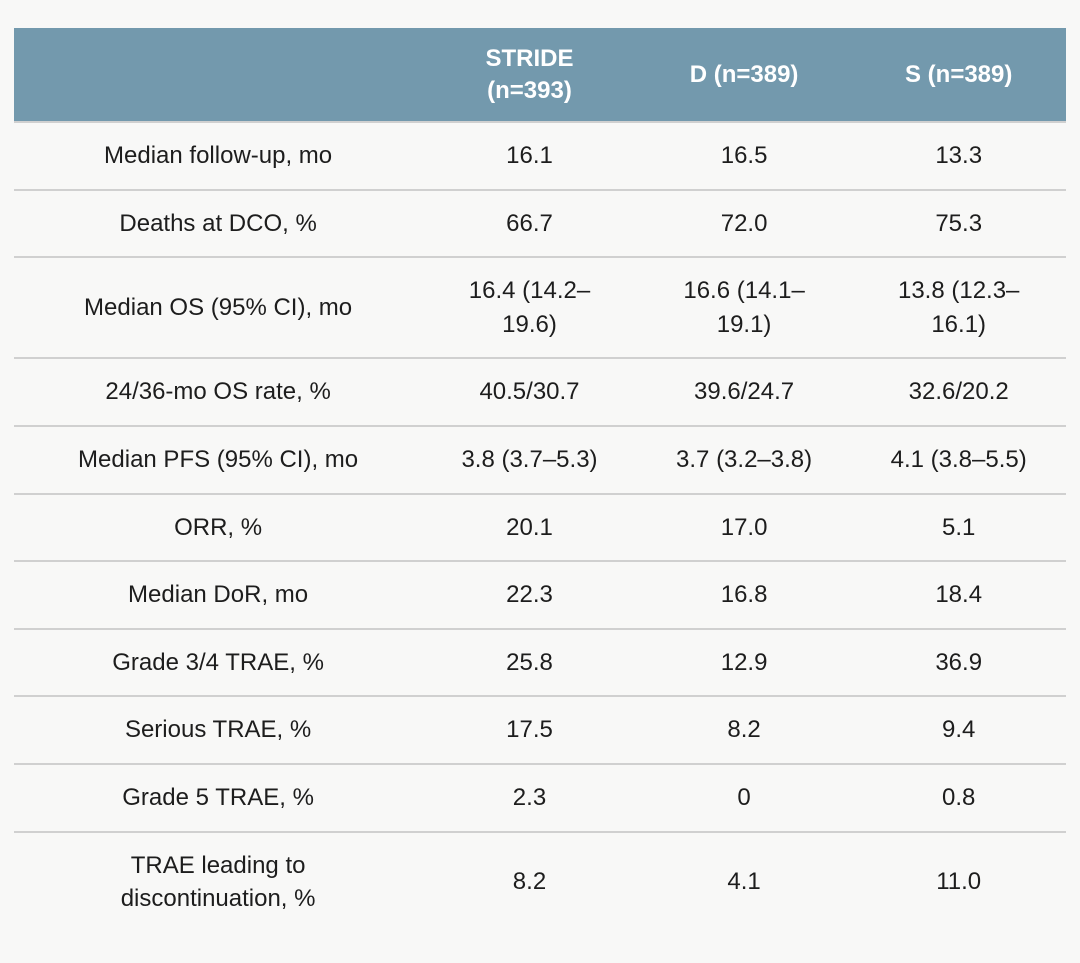 This screenshot has width=1080, height=963. Describe the element at coordinates (529, 594) in the screenshot. I see `cell-stride: 22.3` at that location.